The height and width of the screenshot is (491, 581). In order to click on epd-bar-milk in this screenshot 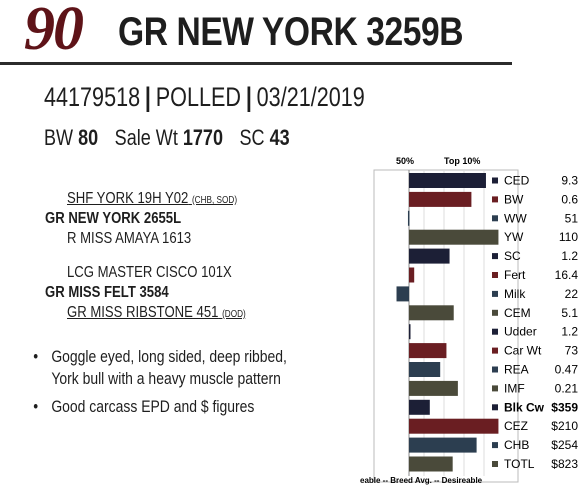, I will do `click(402, 294)`.